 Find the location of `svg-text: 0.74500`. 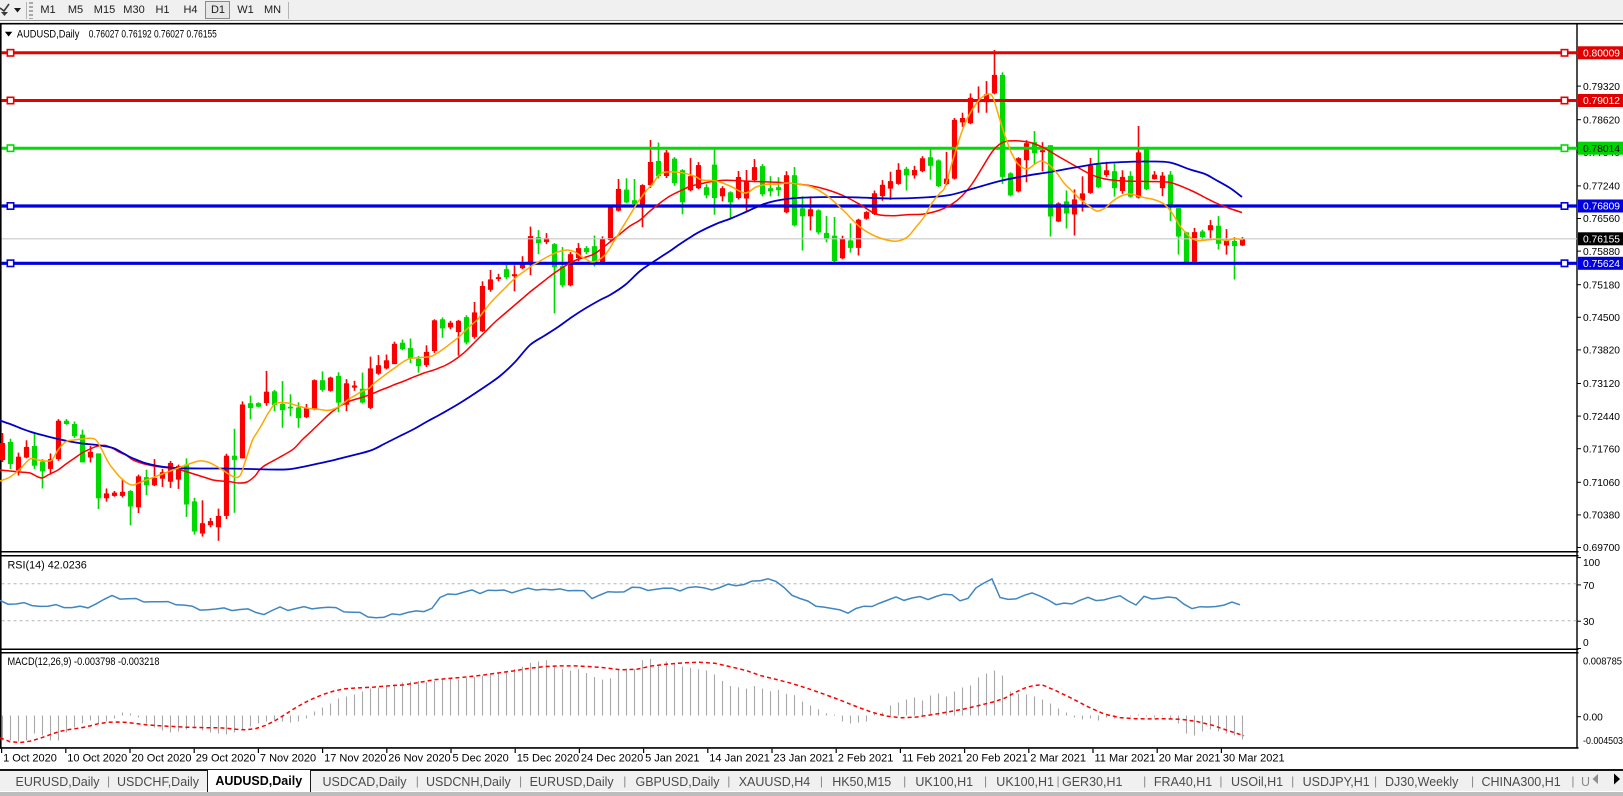

svg-text: 0.74500 is located at coordinates (1601, 318).